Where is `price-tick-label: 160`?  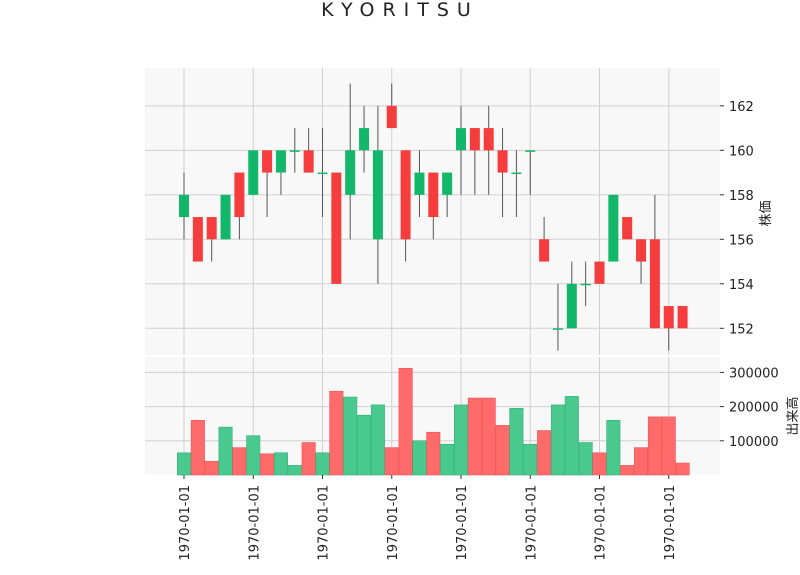 price-tick-label: 160 is located at coordinates (741, 151).